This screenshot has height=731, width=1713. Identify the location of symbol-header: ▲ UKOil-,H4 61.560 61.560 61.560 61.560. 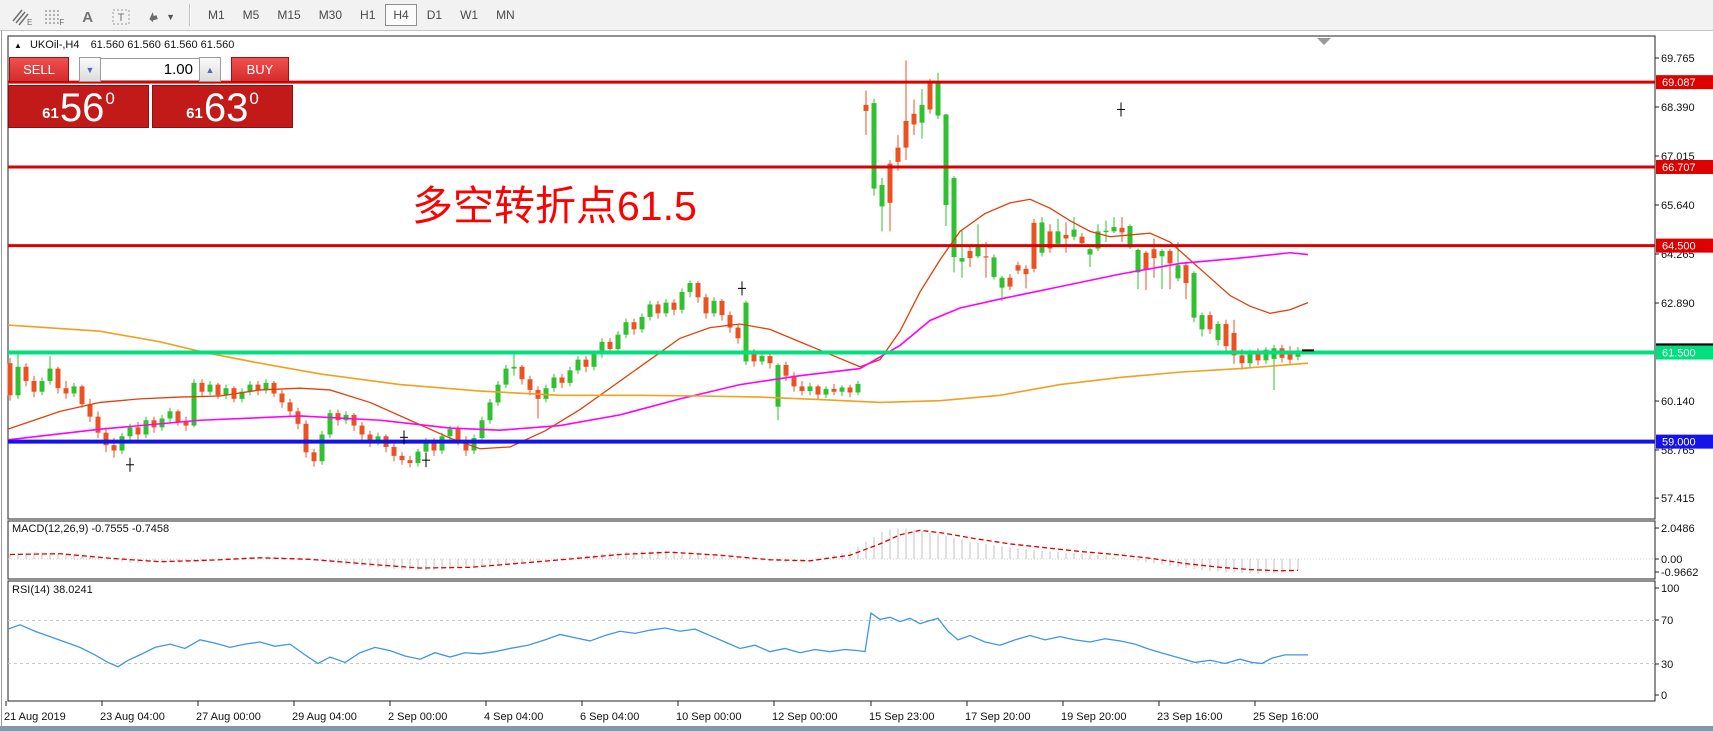
(124, 45).